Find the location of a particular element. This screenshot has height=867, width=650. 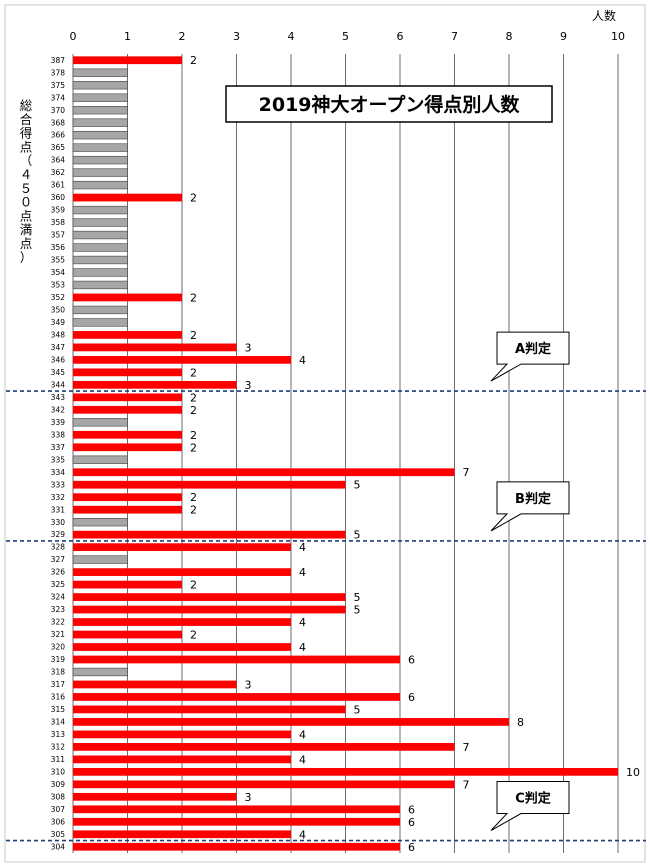

y-tick-label: 333 is located at coordinates (58, 484).